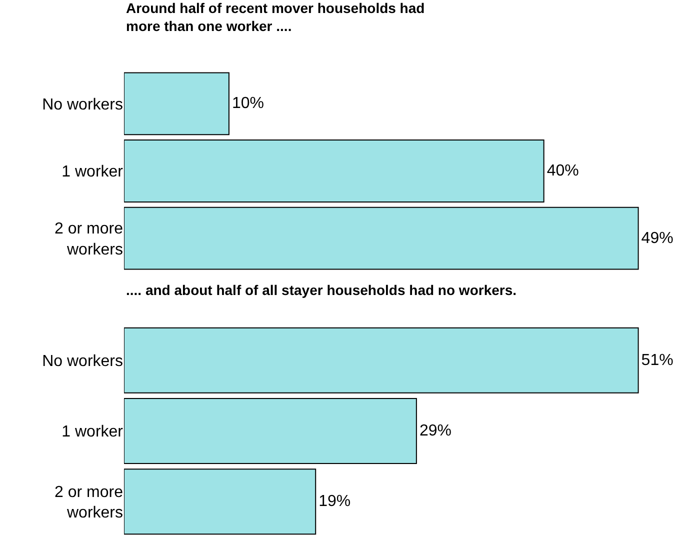  Describe the element at coordinates (657, 360) in the screenshot. I see `data-label: 51%` at that location.